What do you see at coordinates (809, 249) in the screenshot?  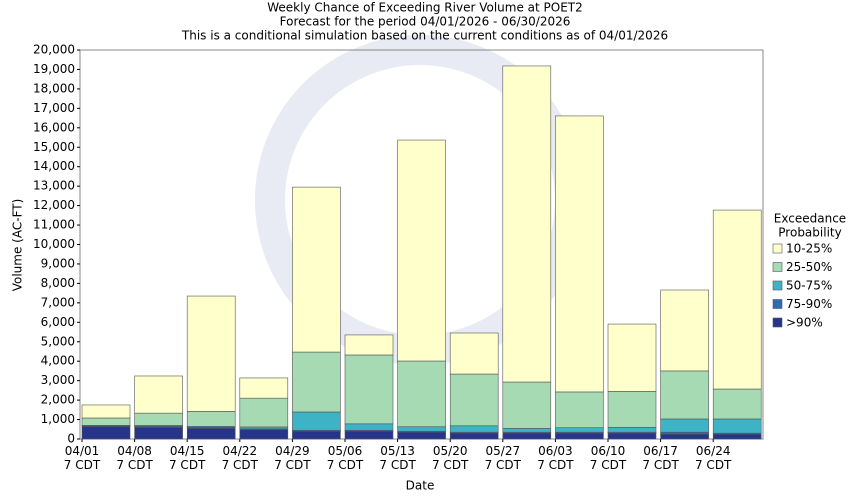 I see `legend-label: 10-25%` at bounding box center [809, 249].